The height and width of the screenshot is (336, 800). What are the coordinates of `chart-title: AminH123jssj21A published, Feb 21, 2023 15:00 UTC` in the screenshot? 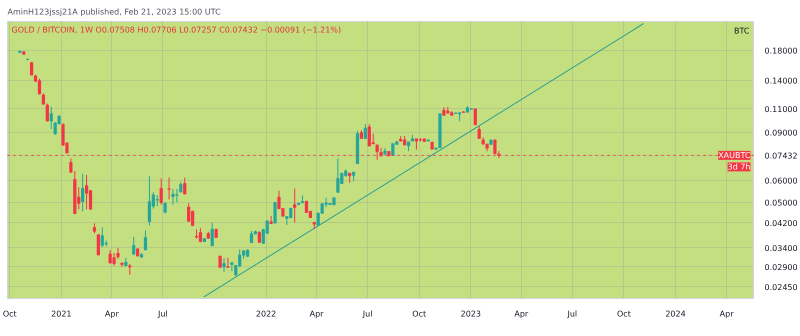 It's located at (115, 12).